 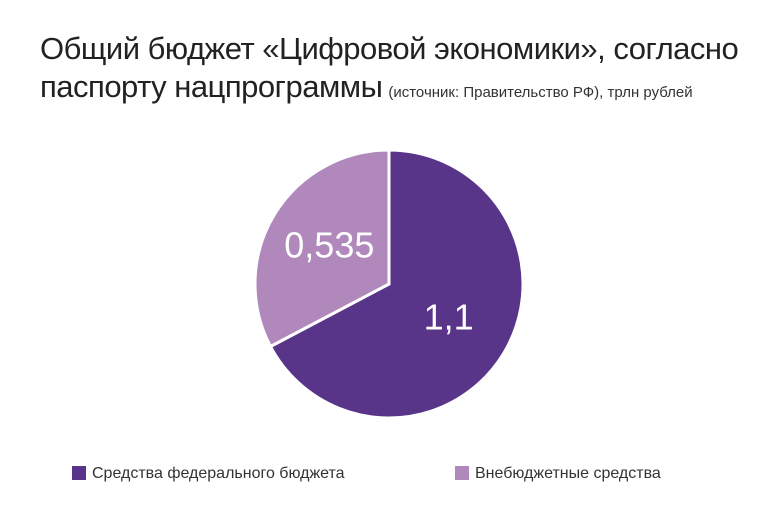 What do you see at coordinates (218, 473) in the screenshot?
I see `legend-label: Средства федерального бюджета` at bounding box center [218, 473].